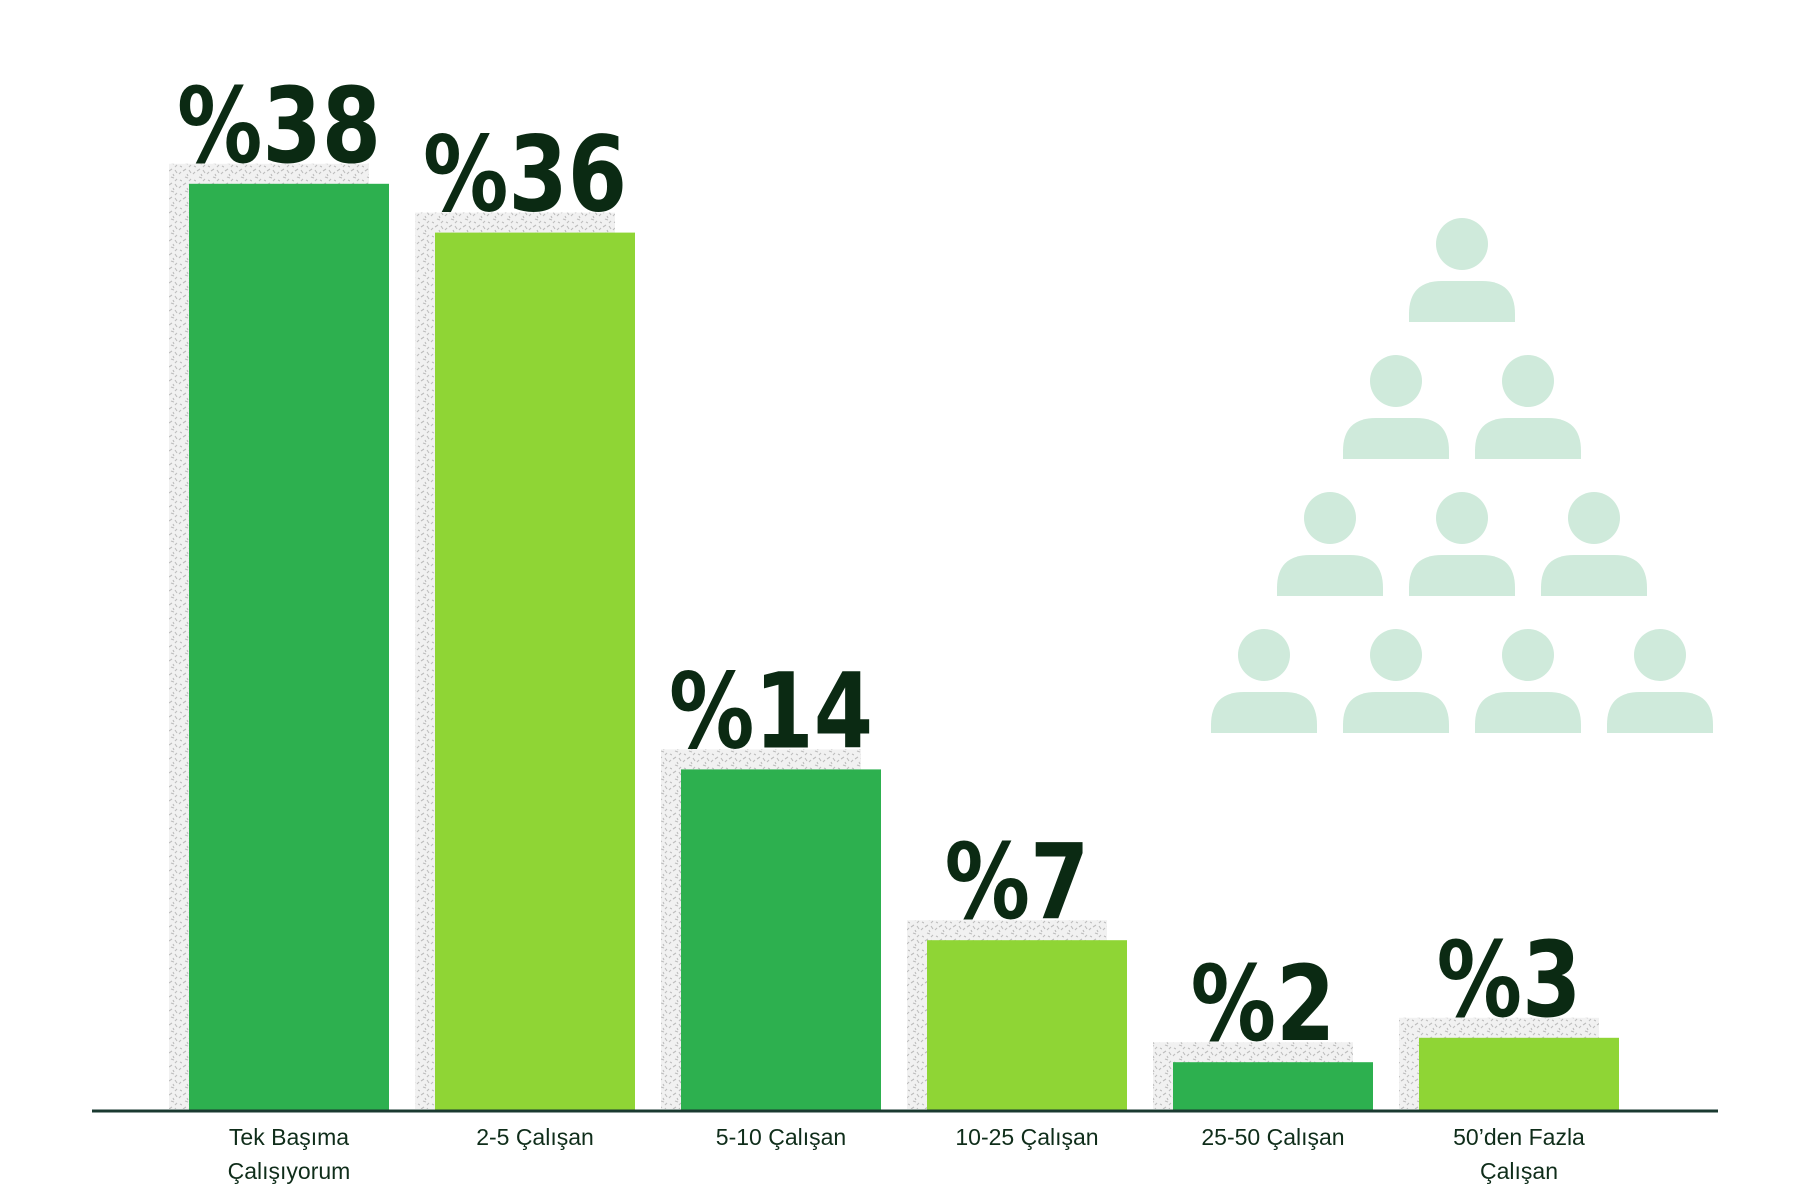 The image size is (1800, 1200). Describe the element at coordinates (525, 175) in the screenshot. I see `bar-value-label: %36` at that location.